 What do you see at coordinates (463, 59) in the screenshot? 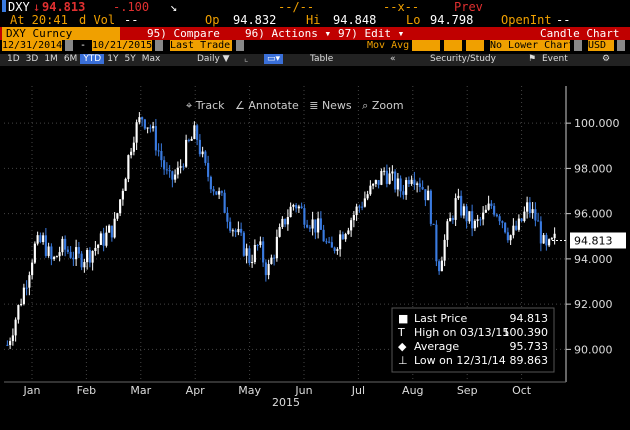
I see `security-study-button: Security/Study` at bounding box center [463, 59].